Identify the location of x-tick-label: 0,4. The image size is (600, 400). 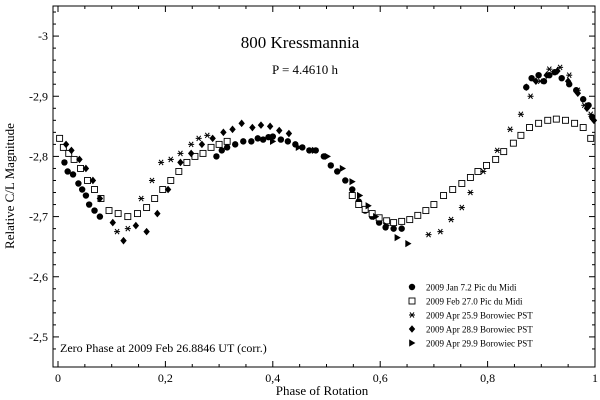
(272, 378).